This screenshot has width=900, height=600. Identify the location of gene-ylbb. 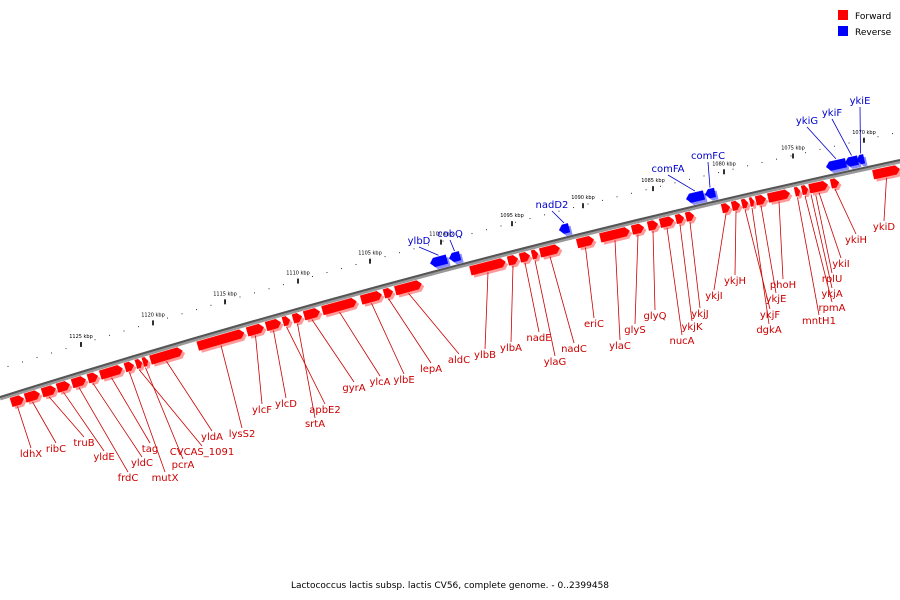
(489, 267).